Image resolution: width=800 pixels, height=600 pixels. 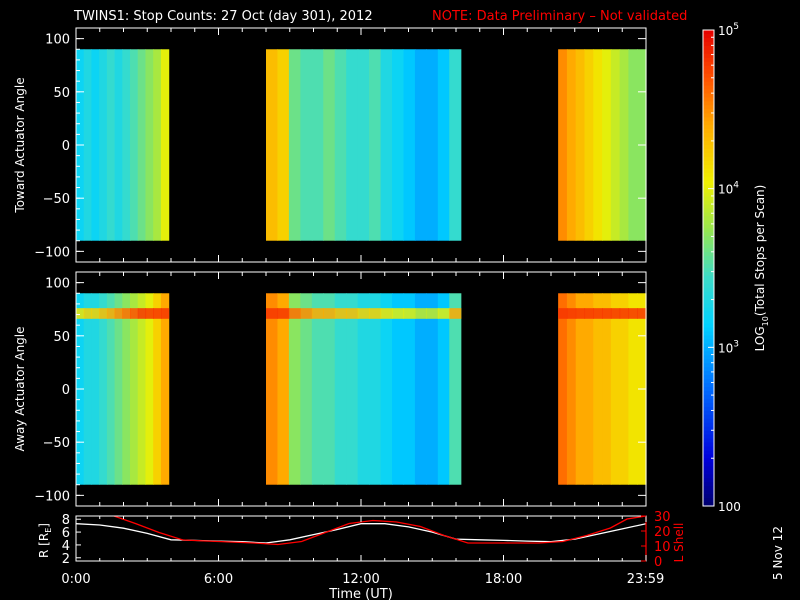 I want to click on r-ylabel-close: ], so click(x=44, y=525).